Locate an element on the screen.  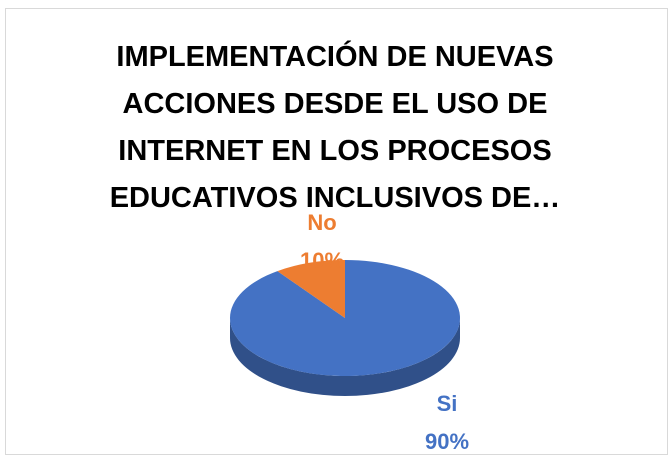
data-label-value: 90% is located at coordinates (447, 441).